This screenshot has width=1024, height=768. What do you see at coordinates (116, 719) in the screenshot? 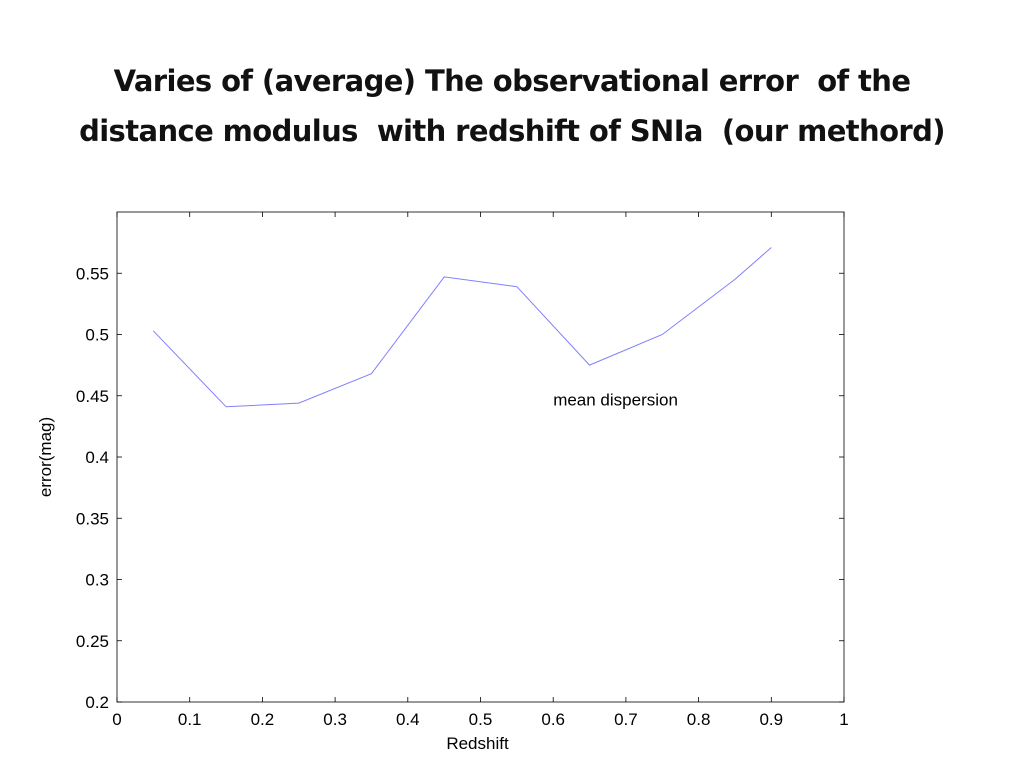
I see `x-tick-label: 0` at bounding box center [116, 719].